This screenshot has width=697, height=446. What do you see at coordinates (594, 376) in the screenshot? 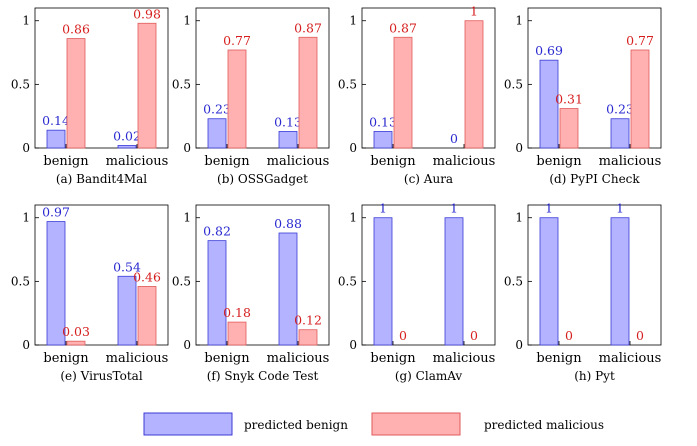
I see `chart-caption: (h) Pyt` at bounding box center [594, 376].